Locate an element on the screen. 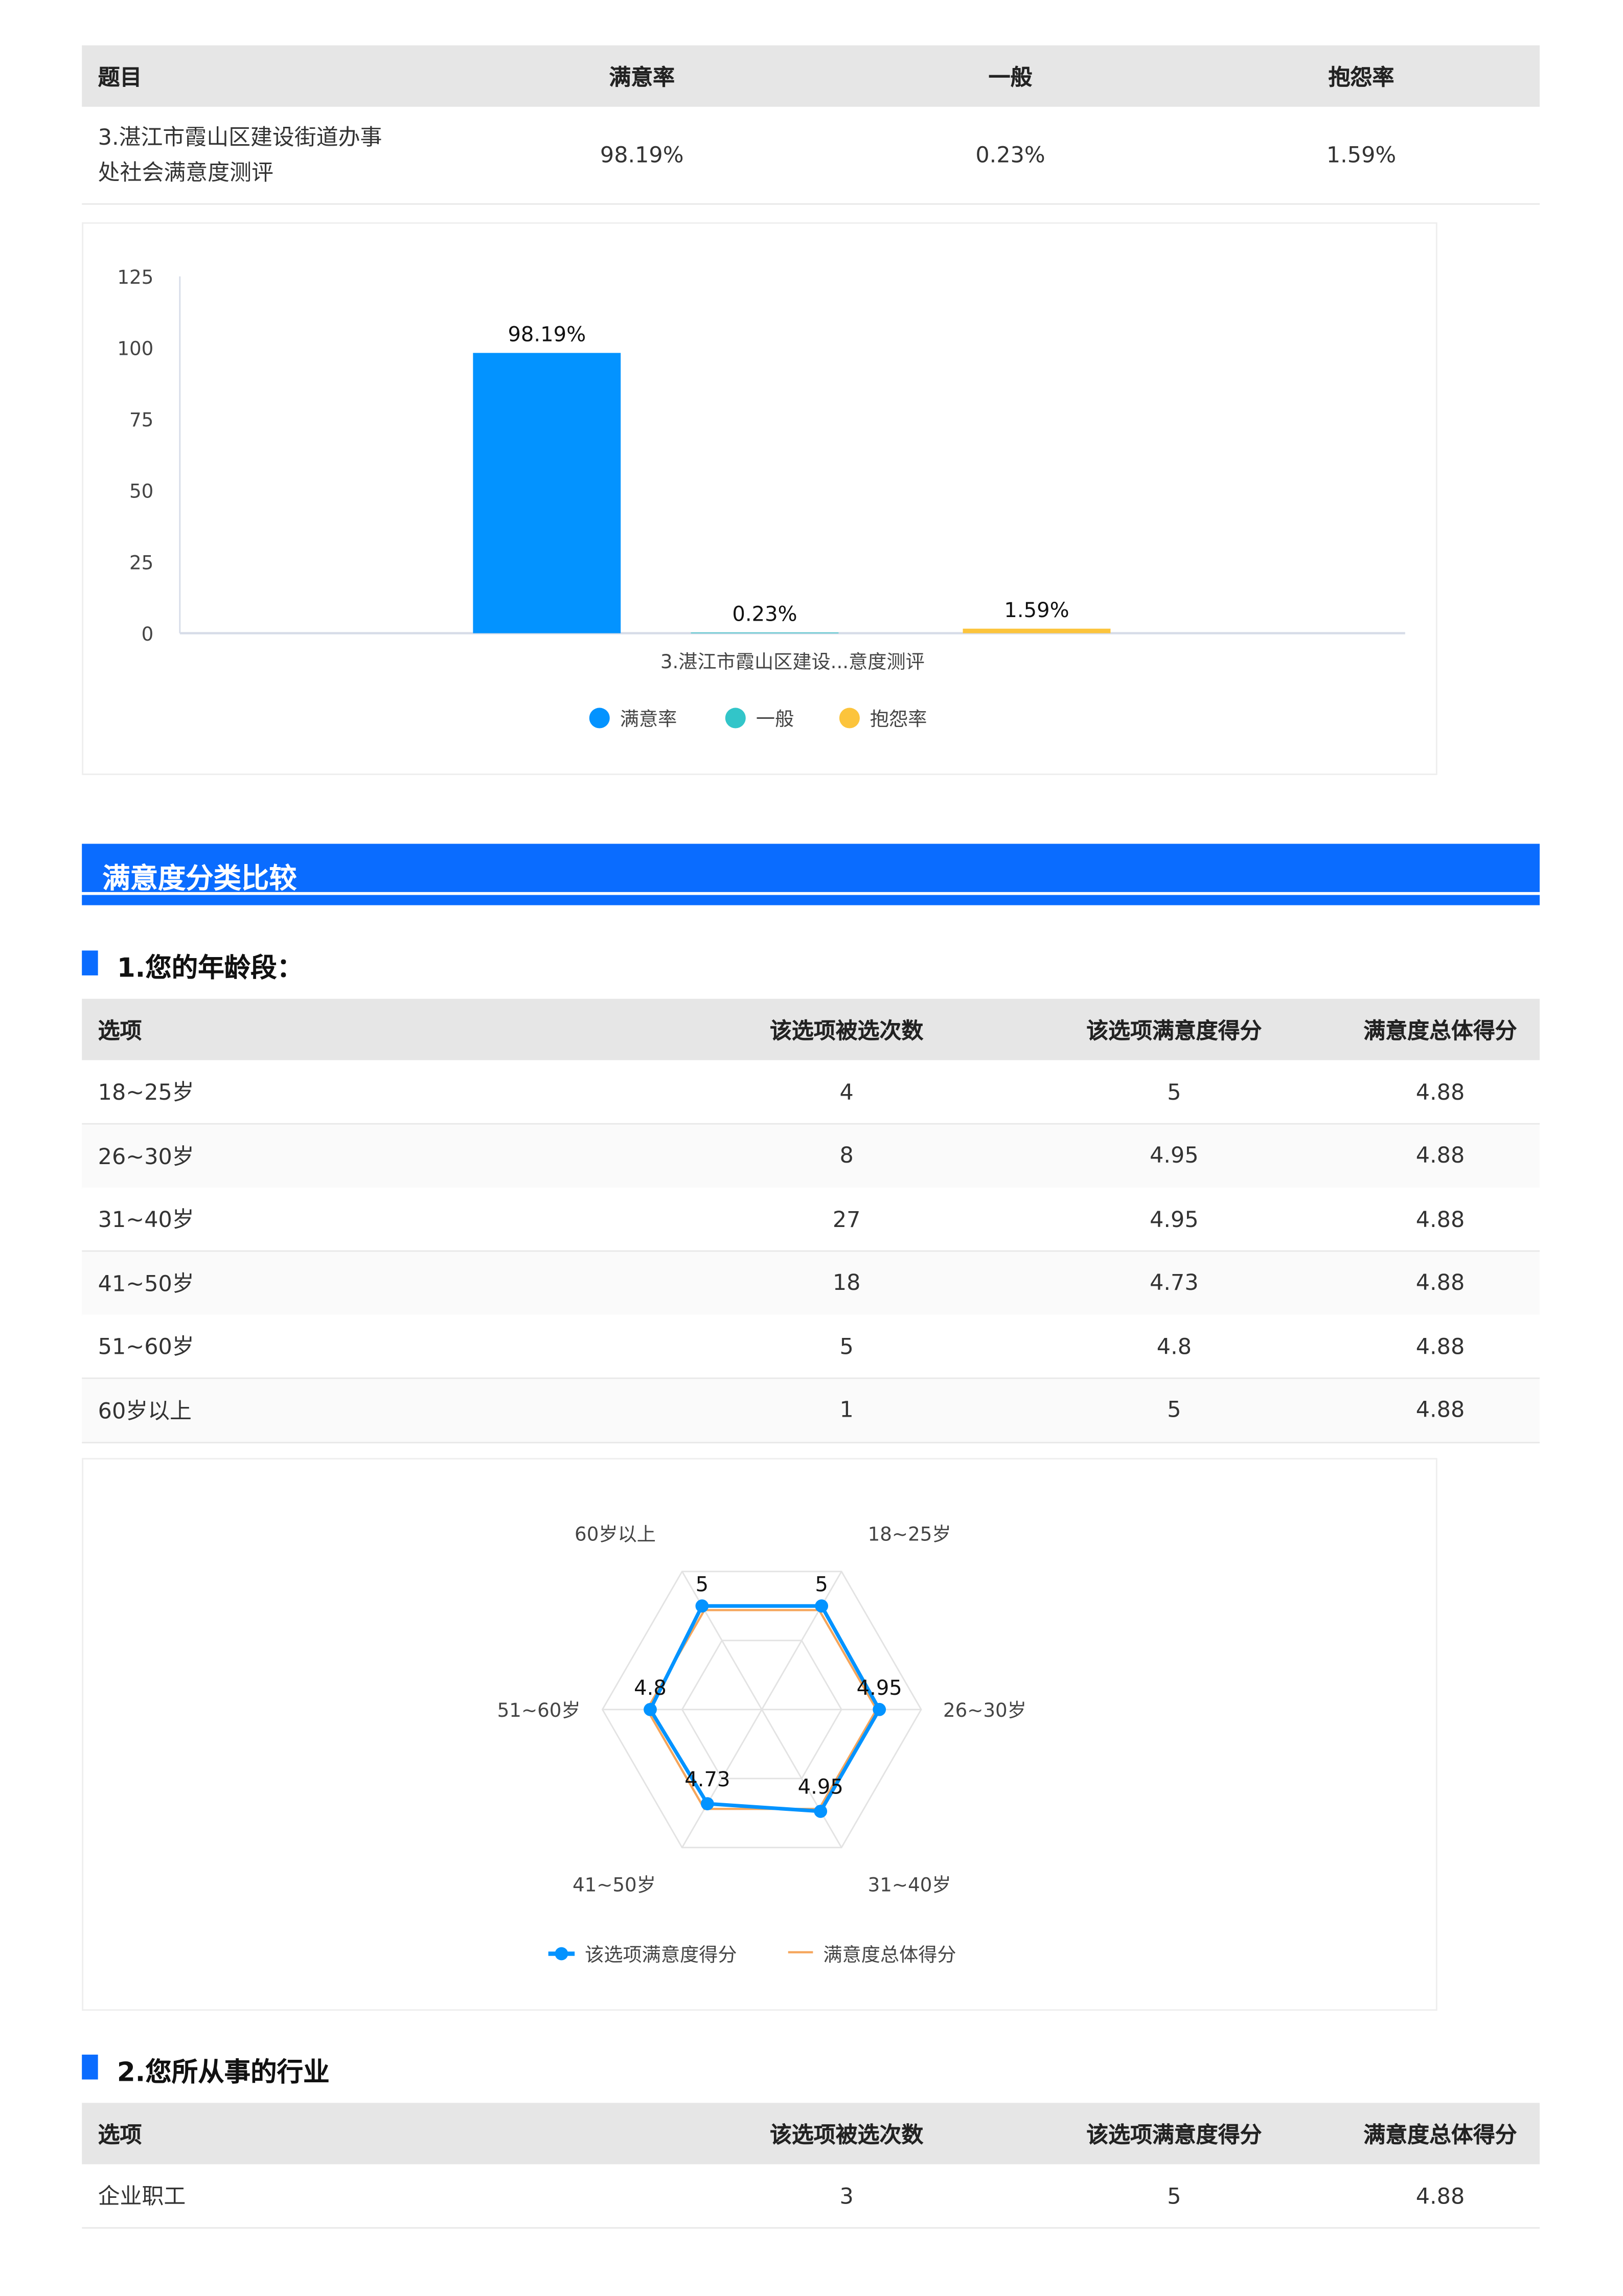 The height and width of the screenshot is (2296, 1623). table-row: 41~50岁 18 4.73 4.88 is located at coordinates (811, 1283).